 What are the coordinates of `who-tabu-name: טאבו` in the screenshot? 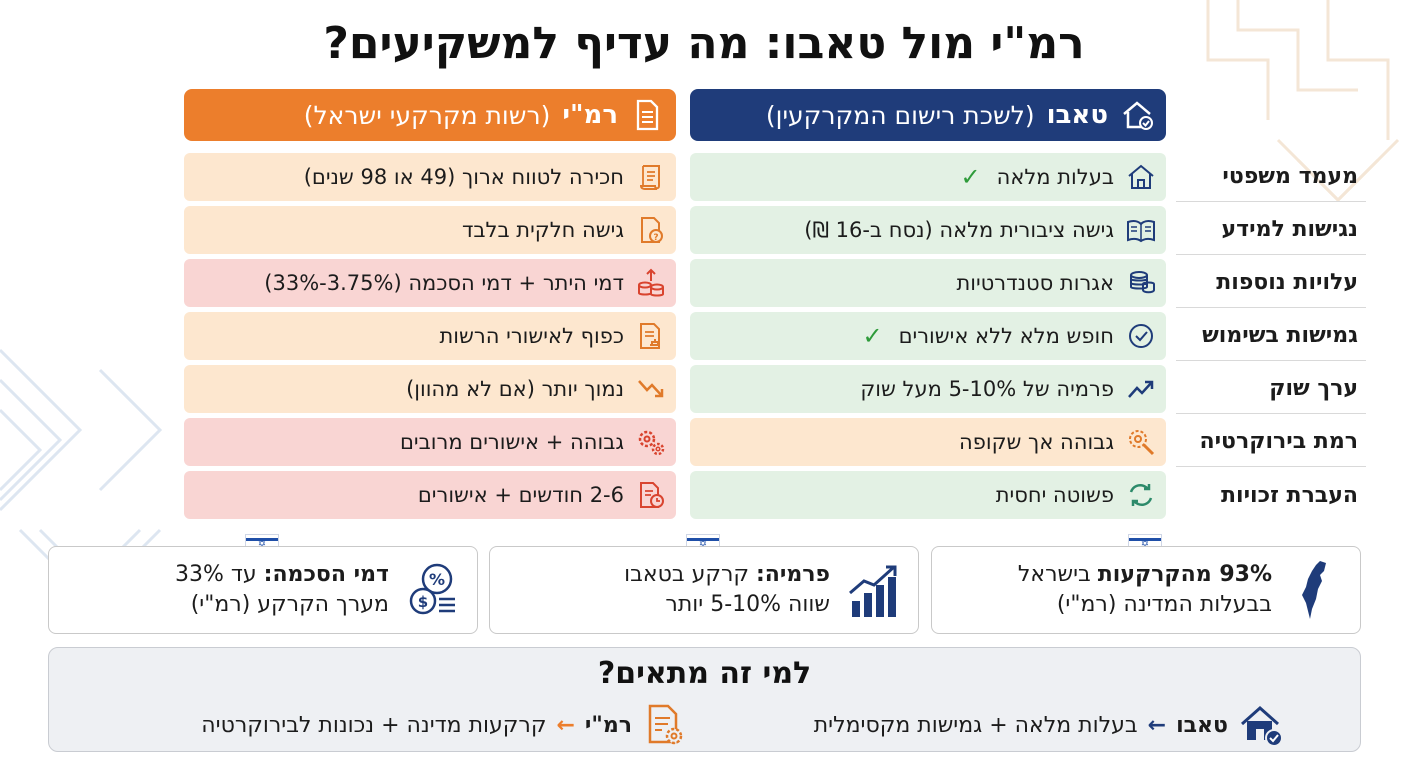 It's located at (1202, 725).